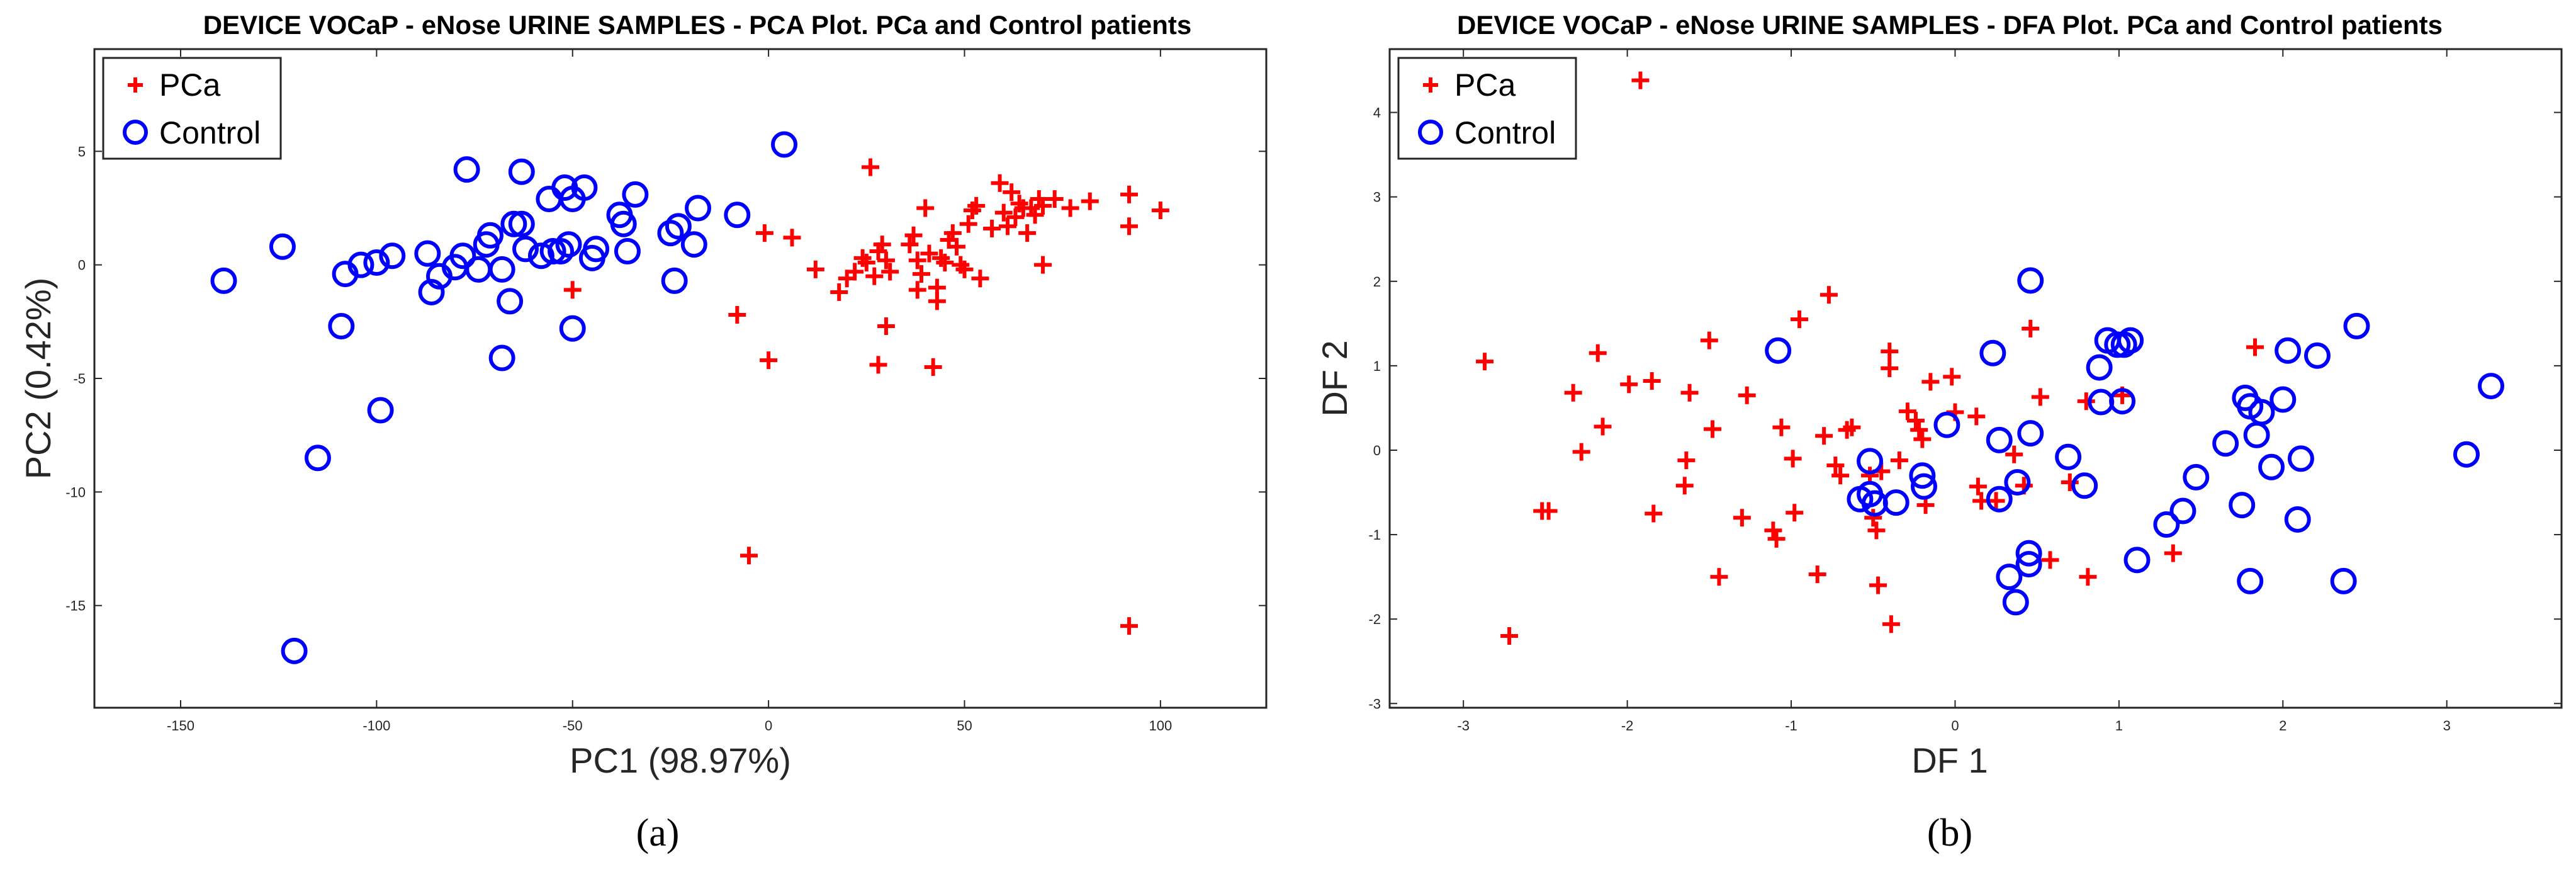 This screenshot has height=879, width=2576. I want to click on pca-x-tick-label: 100, so click(1161, 726).